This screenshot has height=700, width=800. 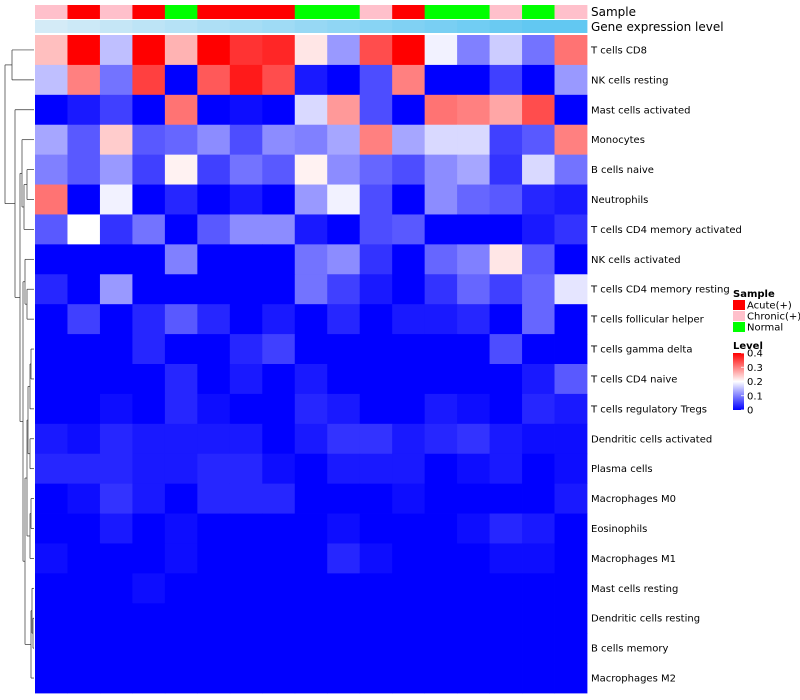 I want to click on expression-level-annotation-cell, so click(x=279, y=26).